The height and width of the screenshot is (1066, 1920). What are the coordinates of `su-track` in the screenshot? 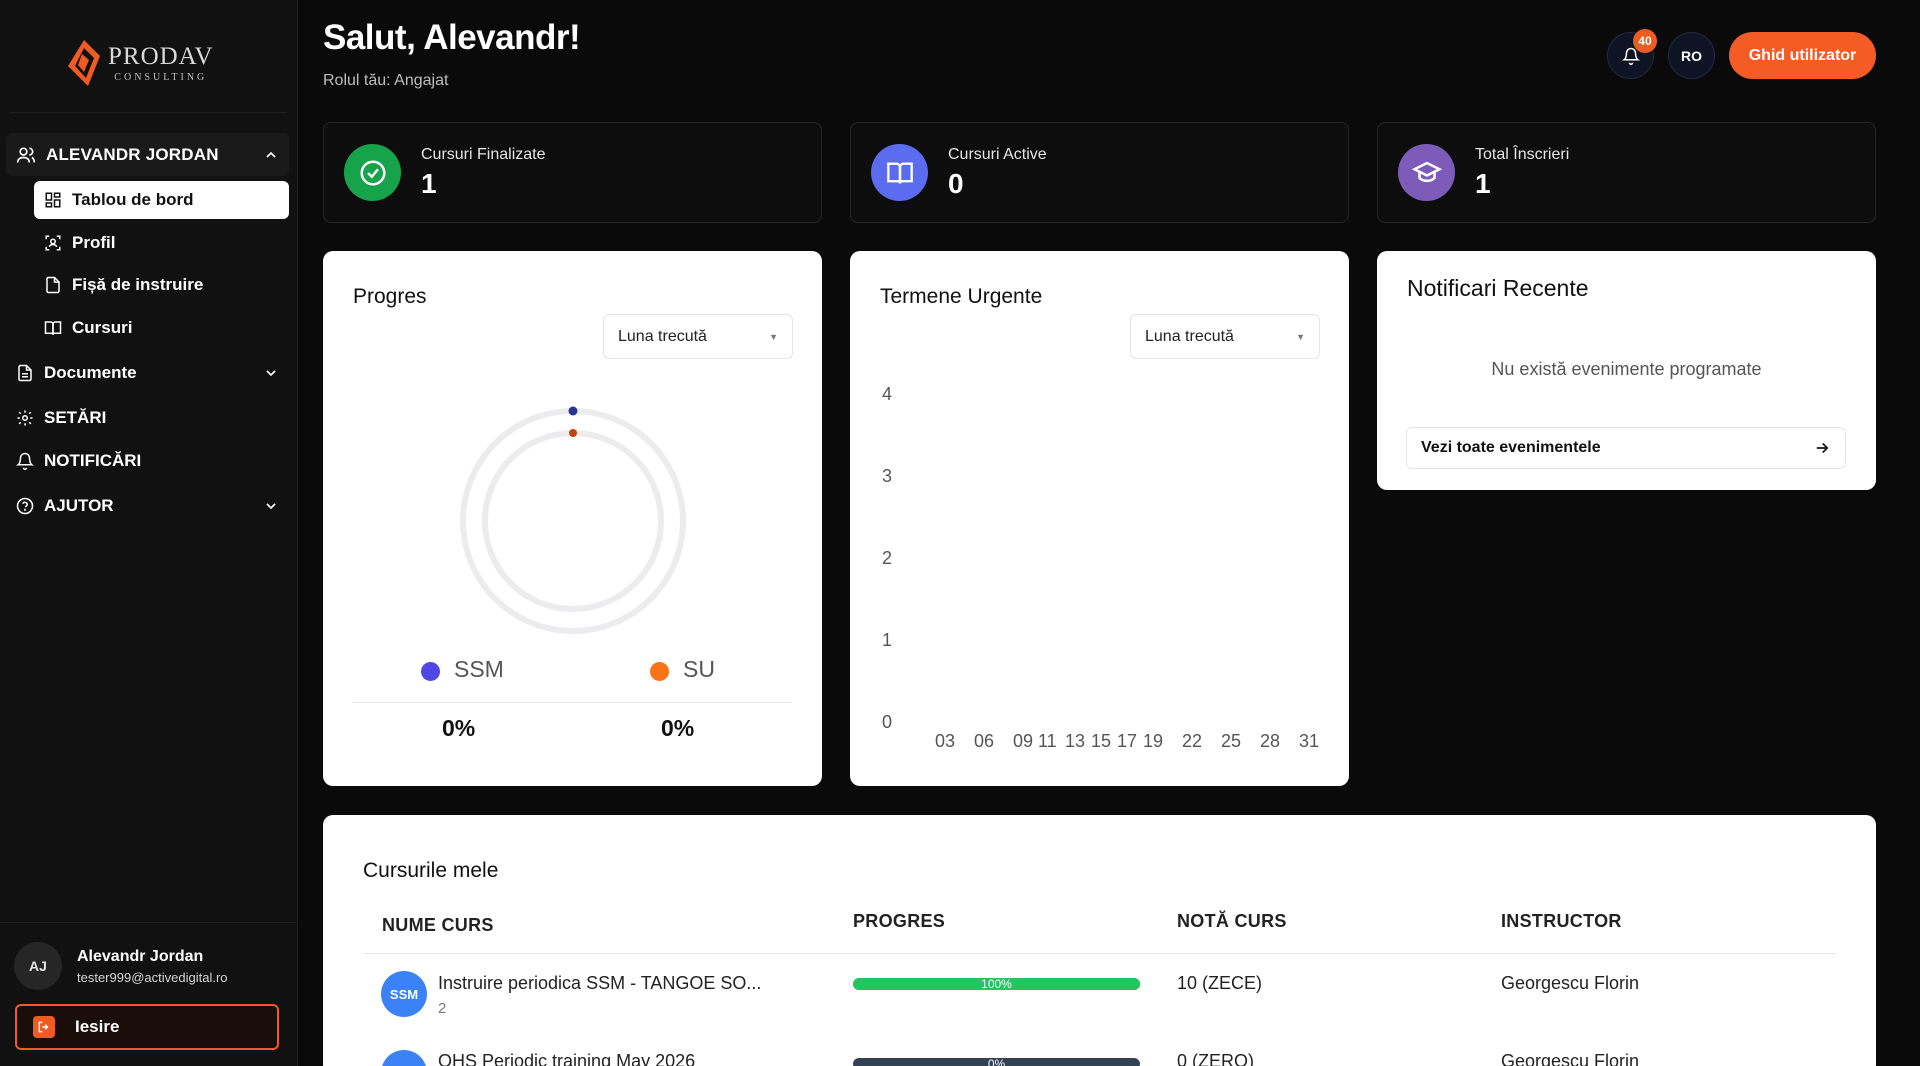 It's located at (573, 521).